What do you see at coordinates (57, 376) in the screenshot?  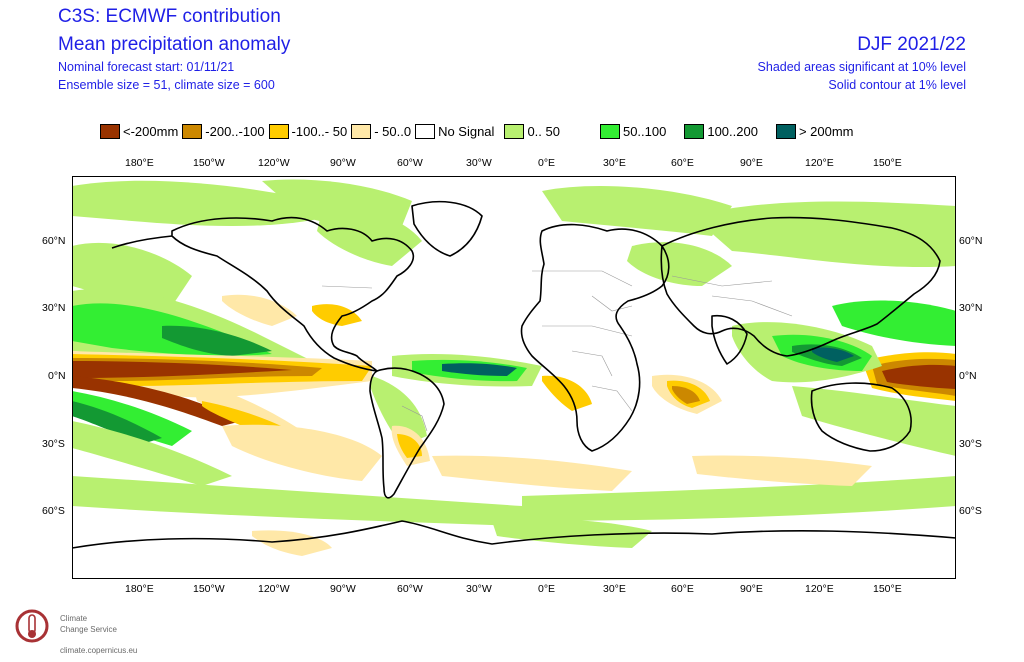 I see `lat-label-left: 0°N` at bounding box center [57, 376].